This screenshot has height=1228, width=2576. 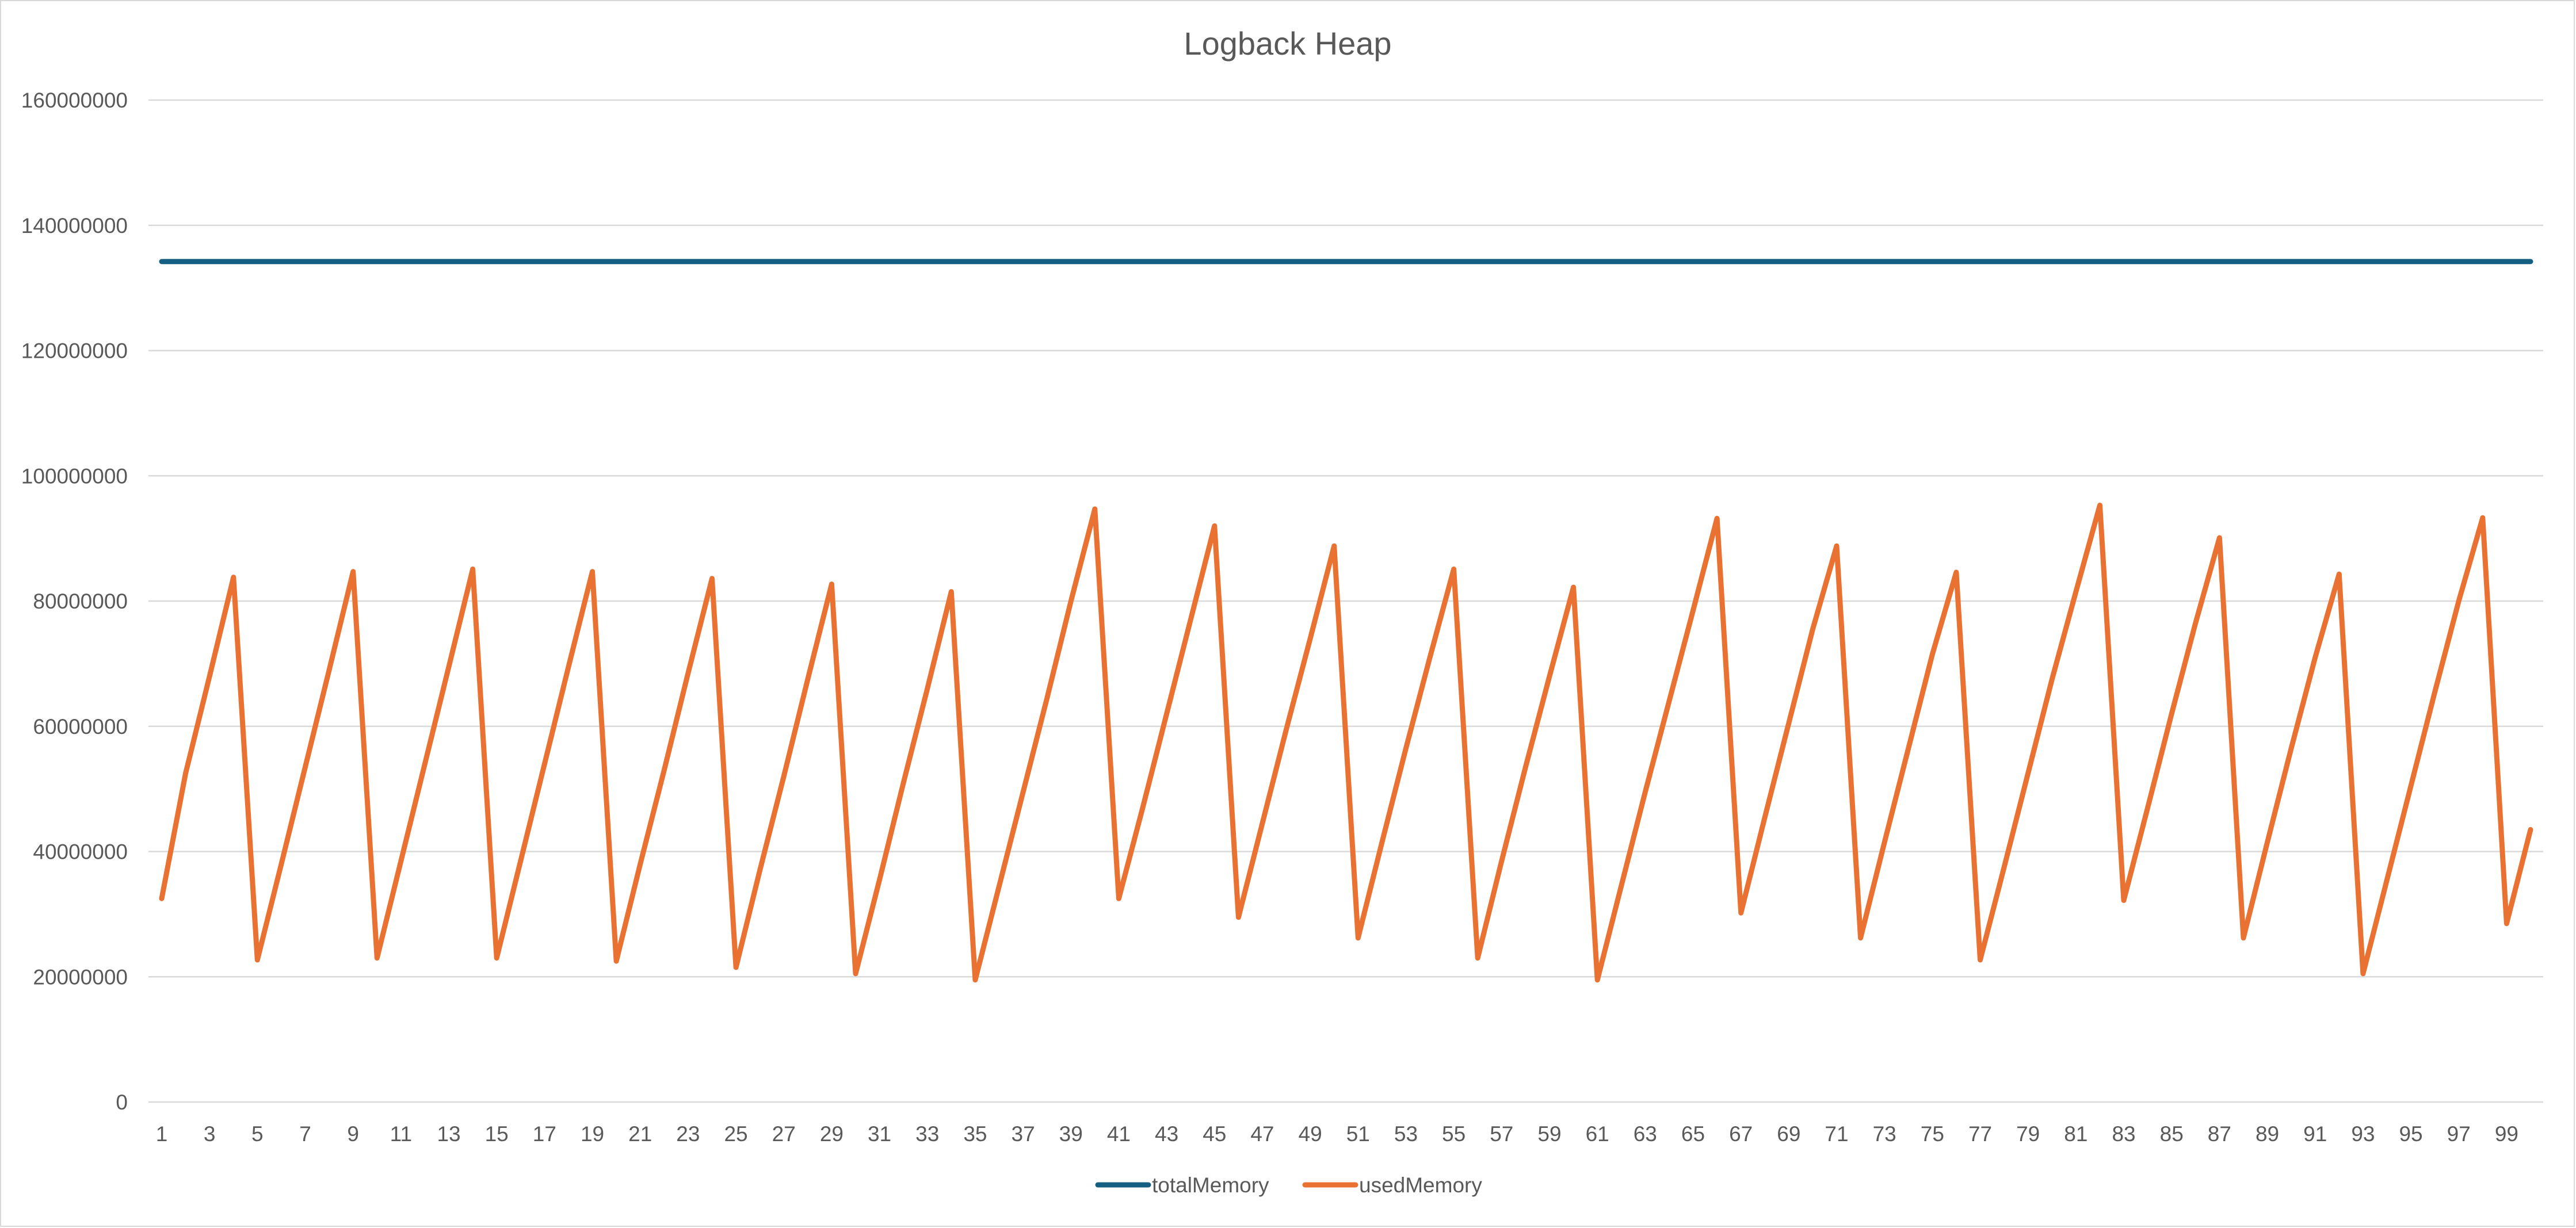 I want to click on x-tick-label: 71, so click(x=1836, y=1134).